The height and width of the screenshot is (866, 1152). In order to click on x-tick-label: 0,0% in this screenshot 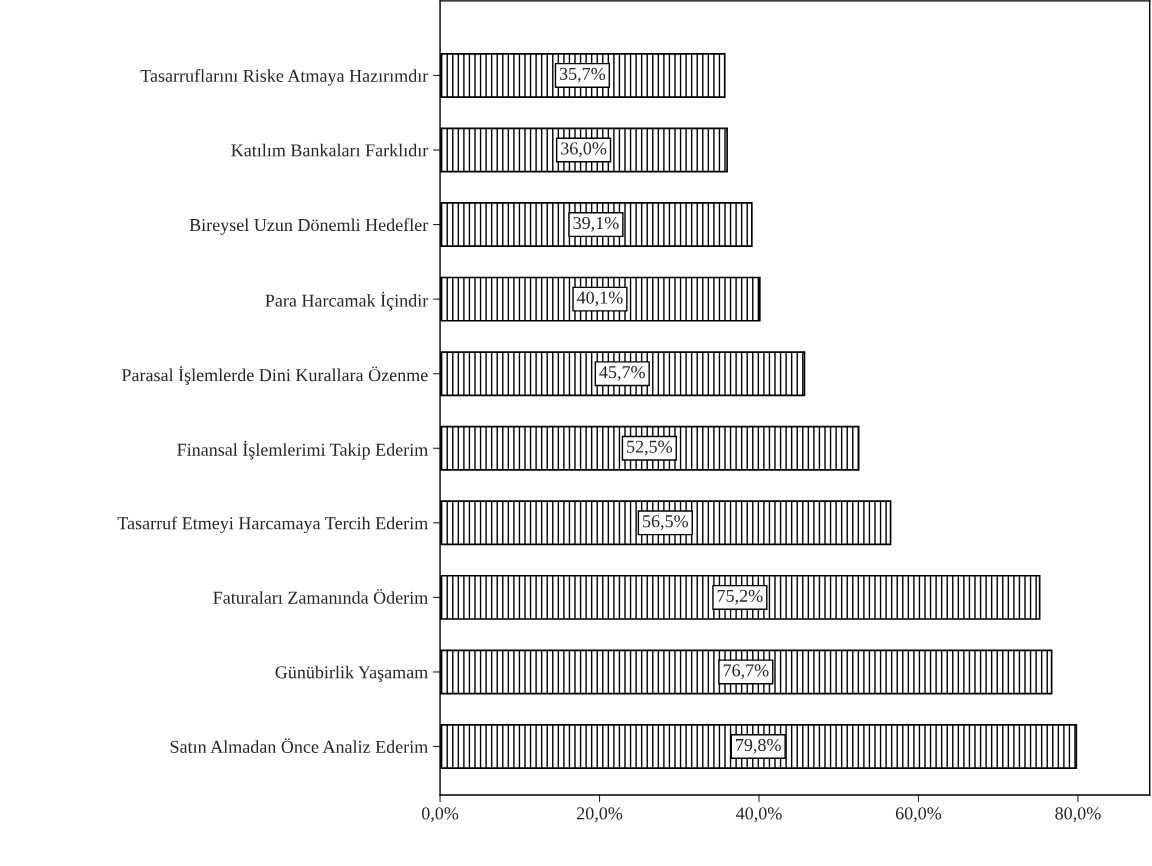, I will do `click(440, 815)`.